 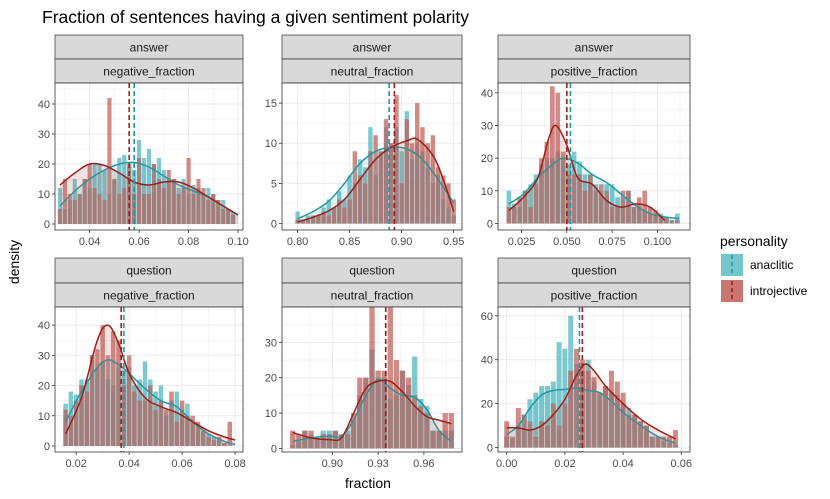 What do you see at coordinates (371, 271) in the screenshot?
I see `strip-row-label: question` at bounding box center [371, 271].